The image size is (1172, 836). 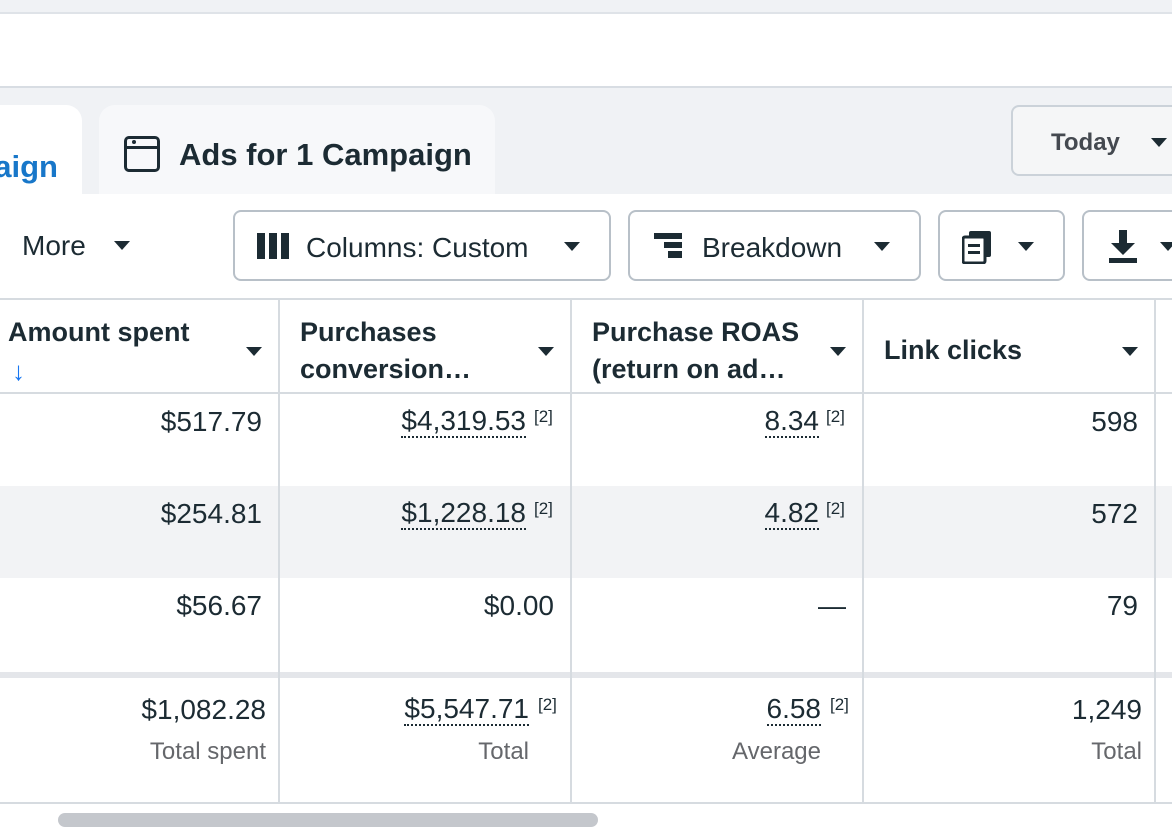 I want to click on export-button, so click(x=1127, y=245).